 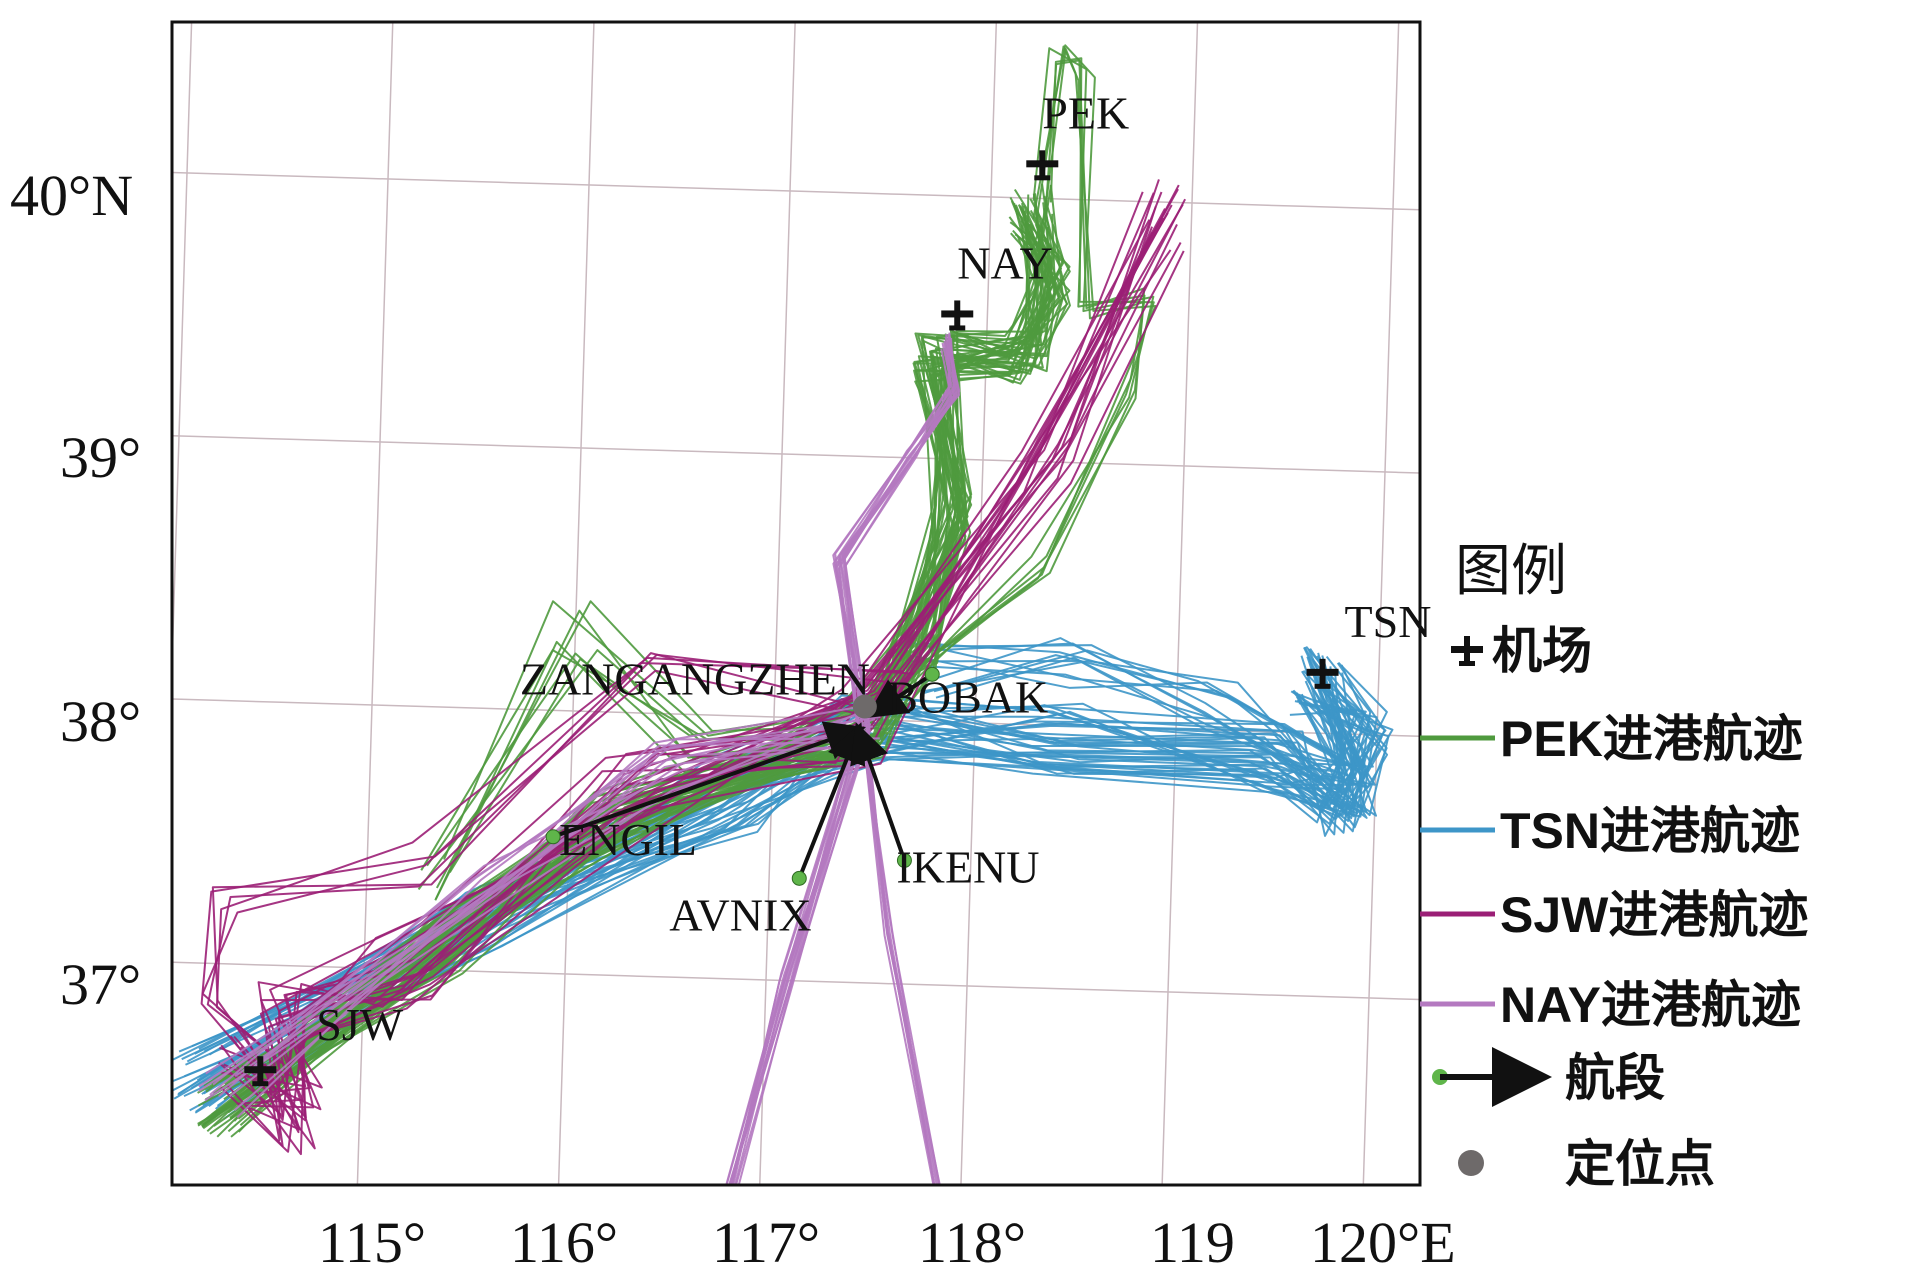 I want to click on legend-tsn-label: TSN进港航迹, so click(x=1650, y=831).